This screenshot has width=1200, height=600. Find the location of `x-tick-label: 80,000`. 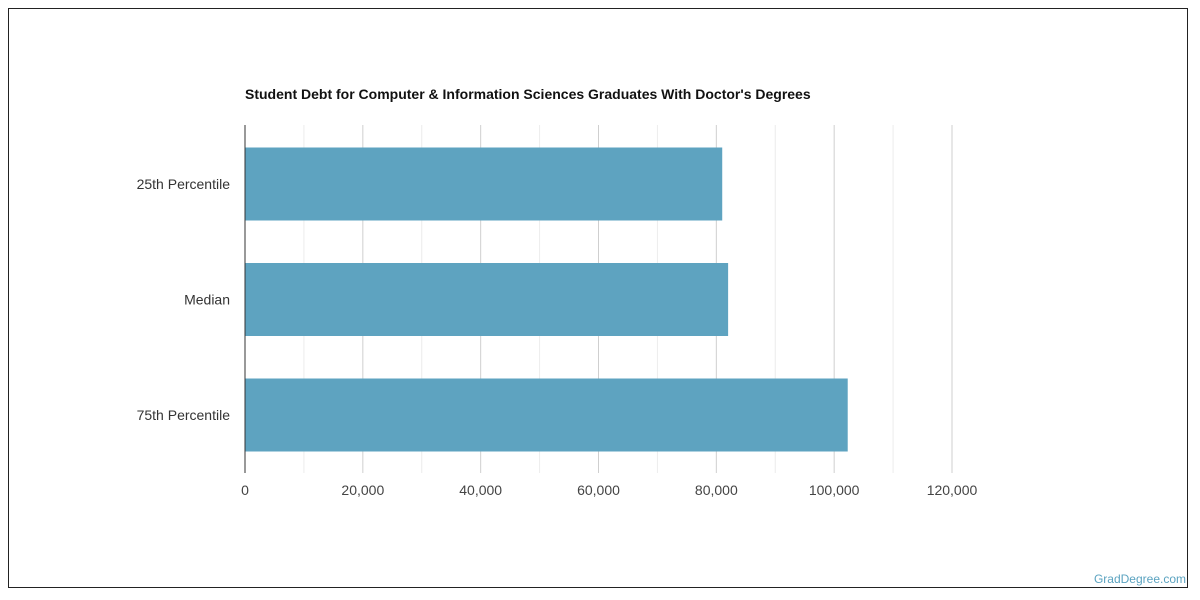

x-tick-label: 80,000 is located at coordinates (716, 490).